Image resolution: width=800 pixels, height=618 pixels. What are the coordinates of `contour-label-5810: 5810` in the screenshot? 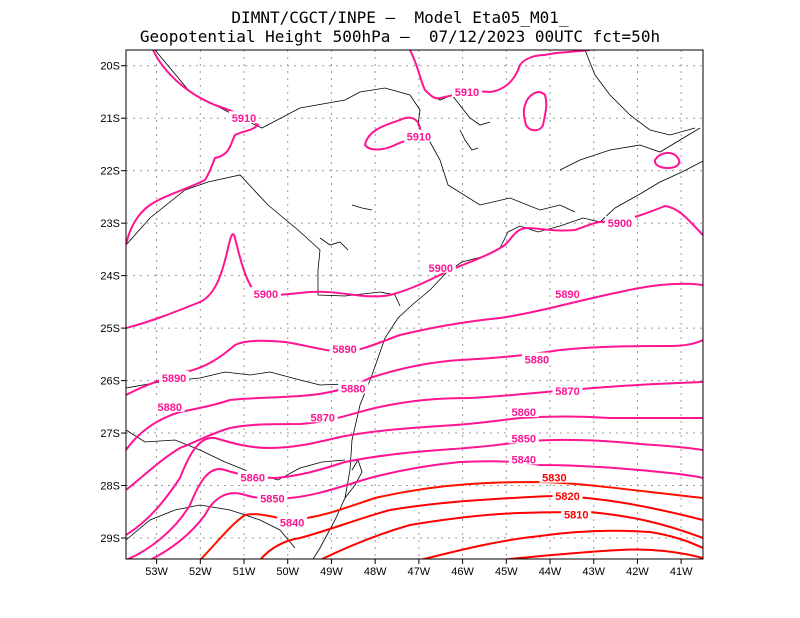 It's located at (576, 515).